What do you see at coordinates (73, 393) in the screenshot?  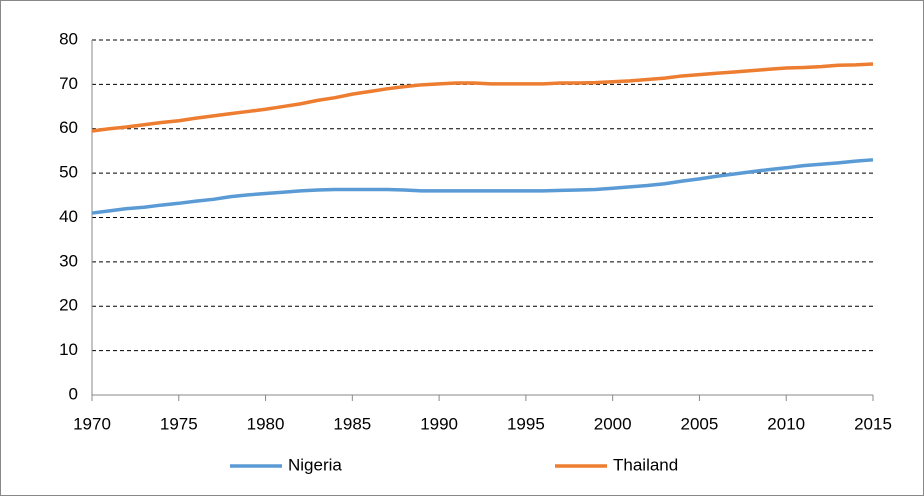 I see `y-tick-label: 0` at bounding box center [73, 393].